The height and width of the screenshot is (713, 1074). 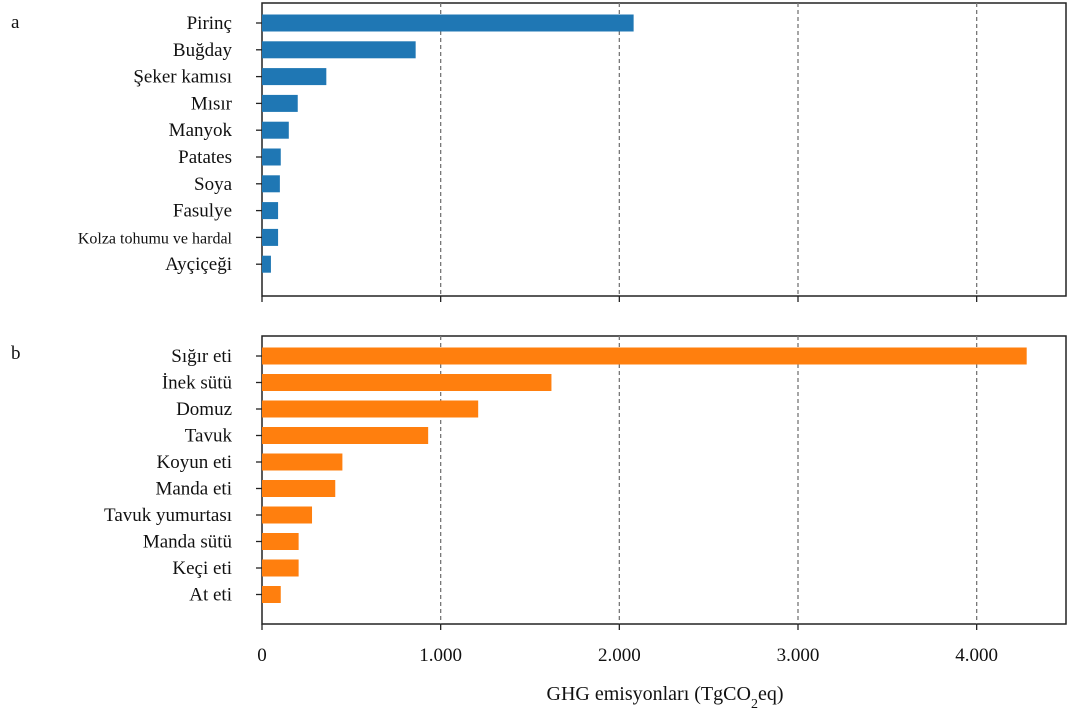 I want to click on category-label: Pirinç, so click(x=209, y=23).